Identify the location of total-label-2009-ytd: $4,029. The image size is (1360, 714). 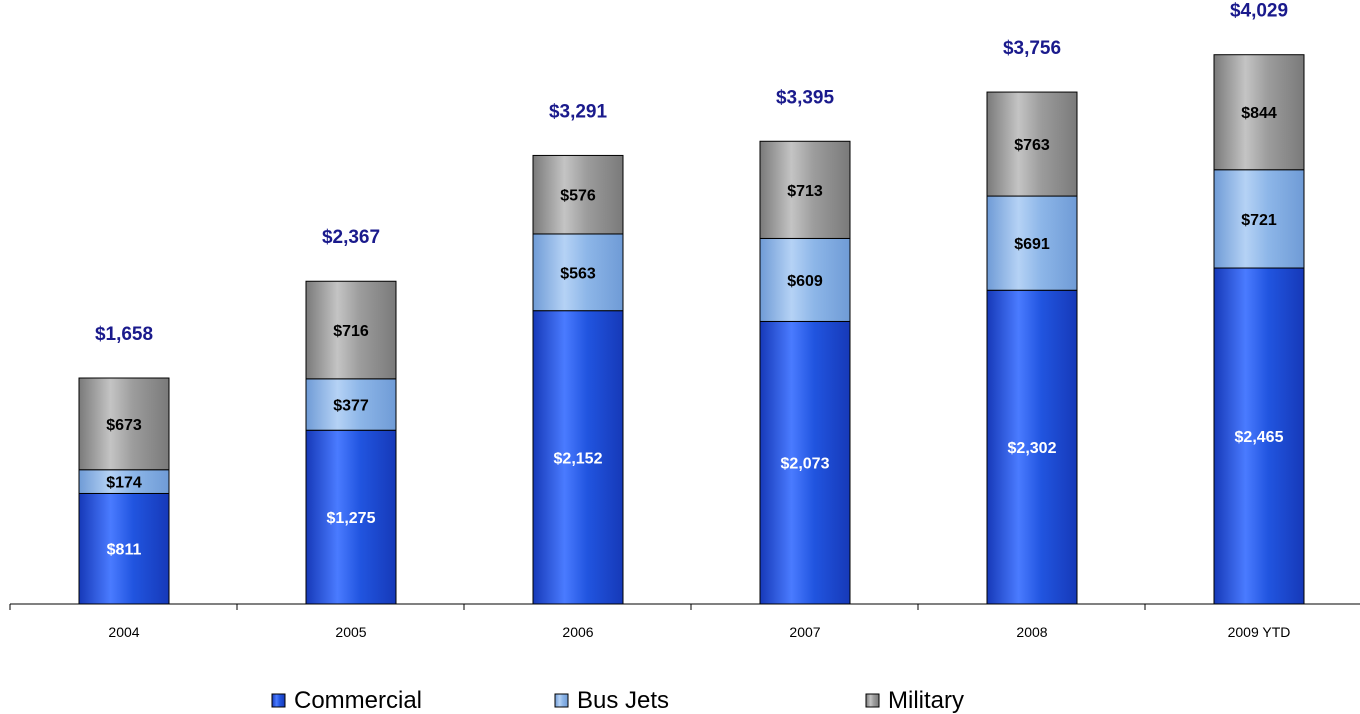
(1259, 11).